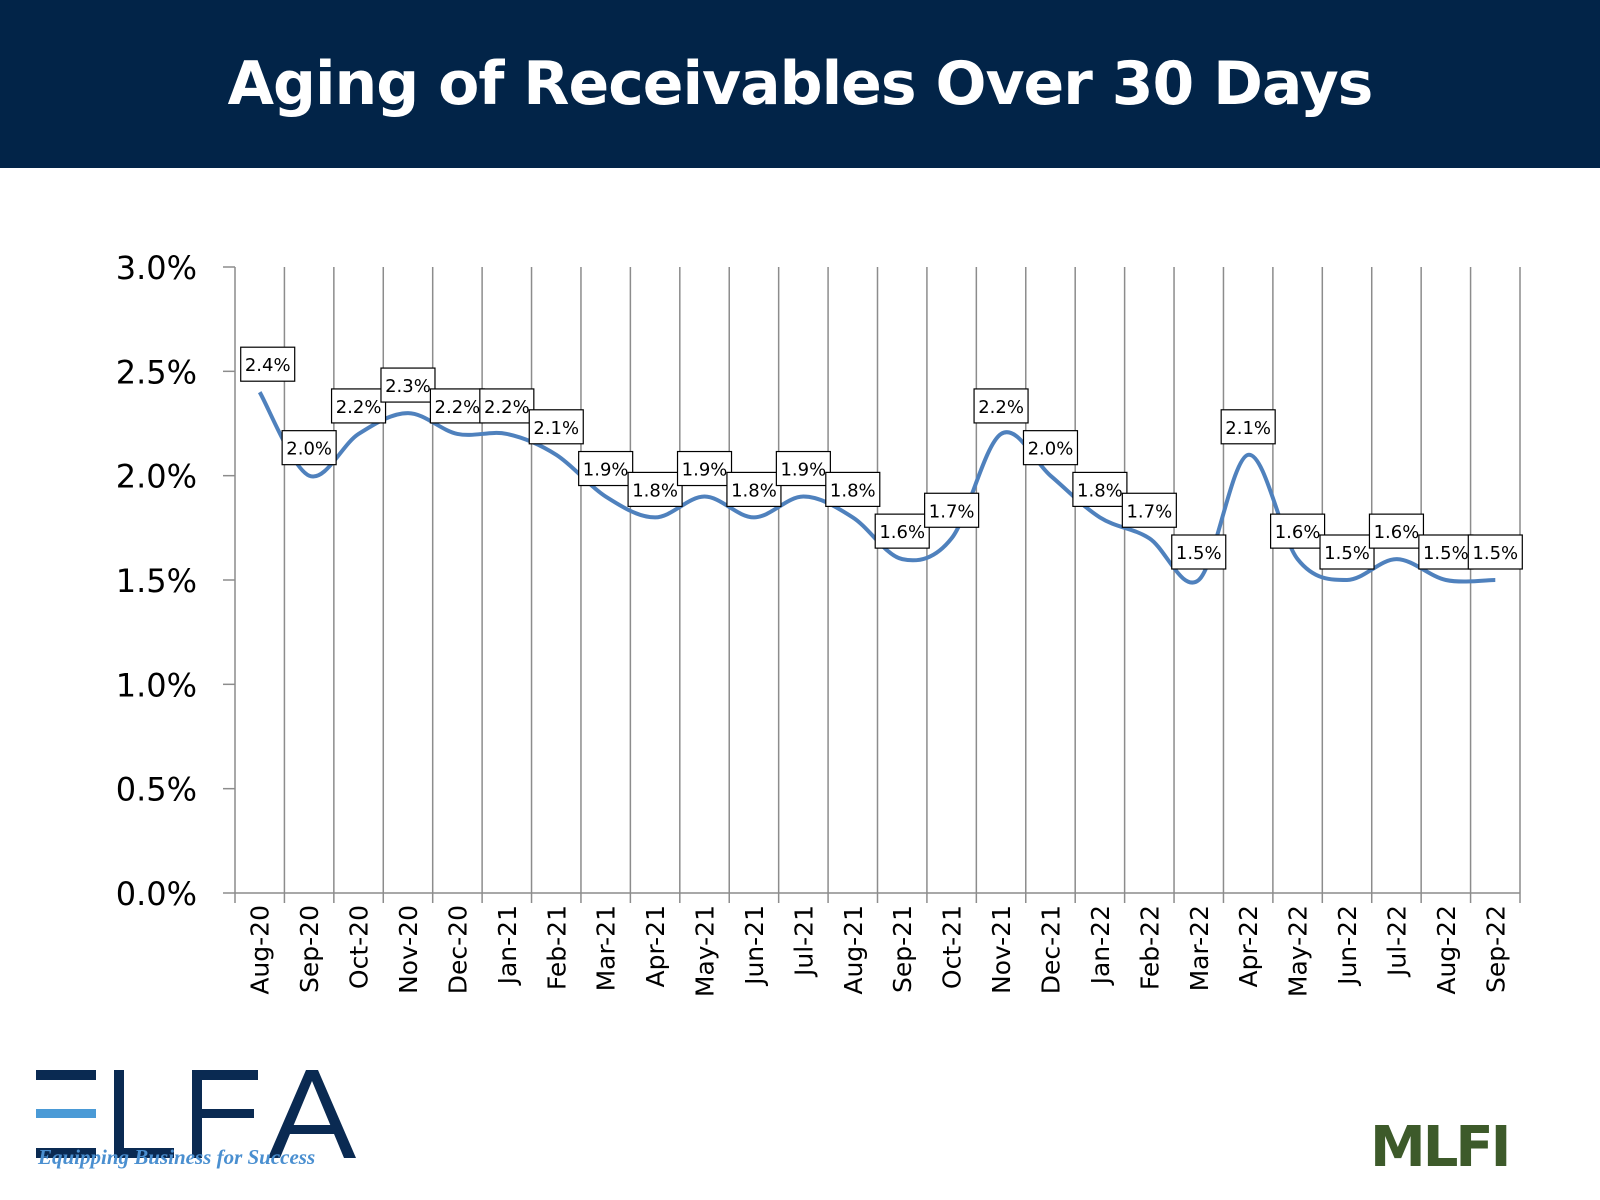 This screenshot has height=1200, width=1600. What do you see at coordinates (156, 372) in the screenshot?
I see `y-tick-label: 2.5%` at bounding box center [156, 372].